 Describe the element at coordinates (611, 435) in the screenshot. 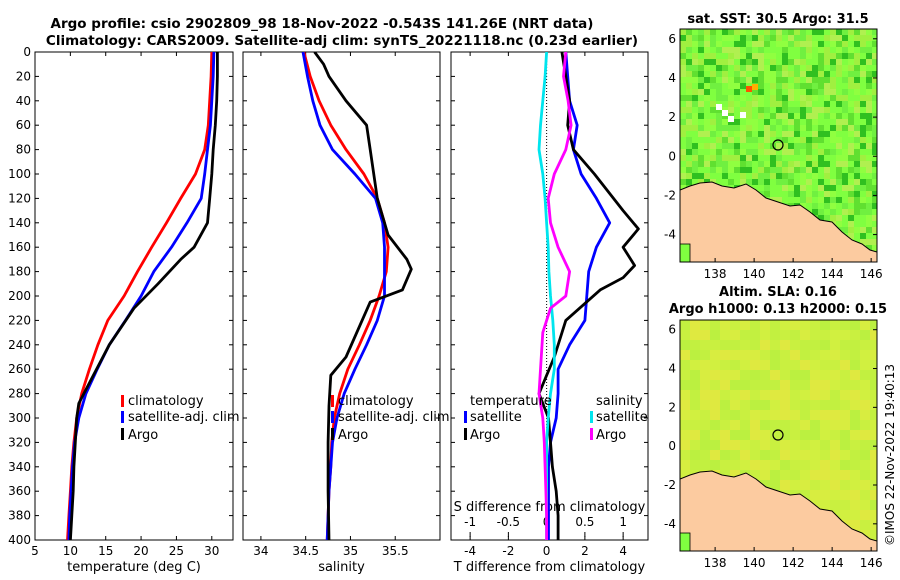

I see `diff-legend-label-s-argo: Argo` at that location.